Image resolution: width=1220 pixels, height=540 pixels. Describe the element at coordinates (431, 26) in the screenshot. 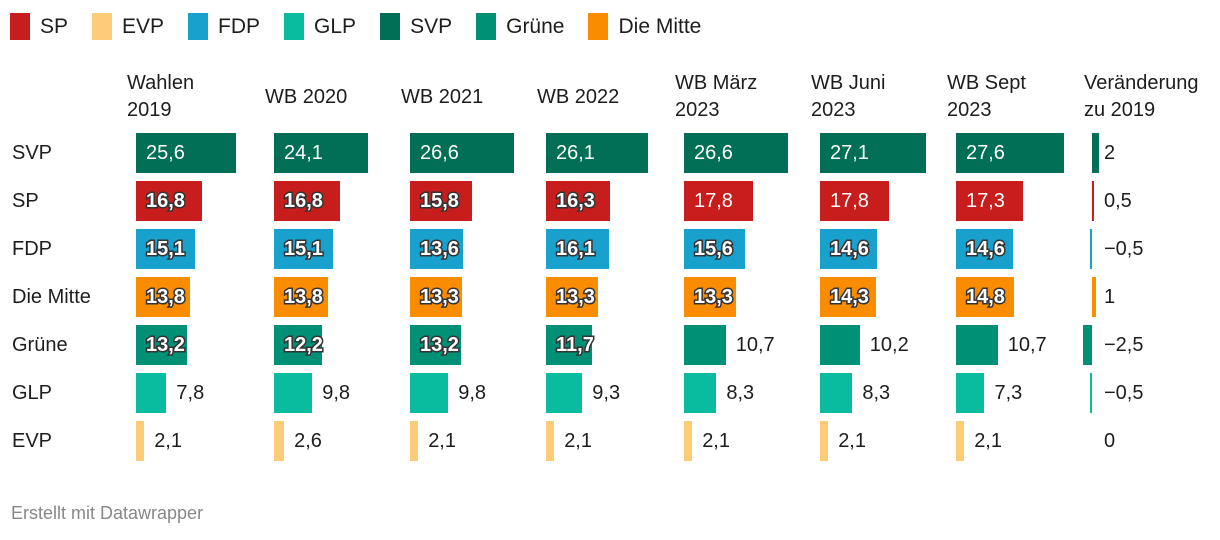

I see `legend-label: SVP` at that location.